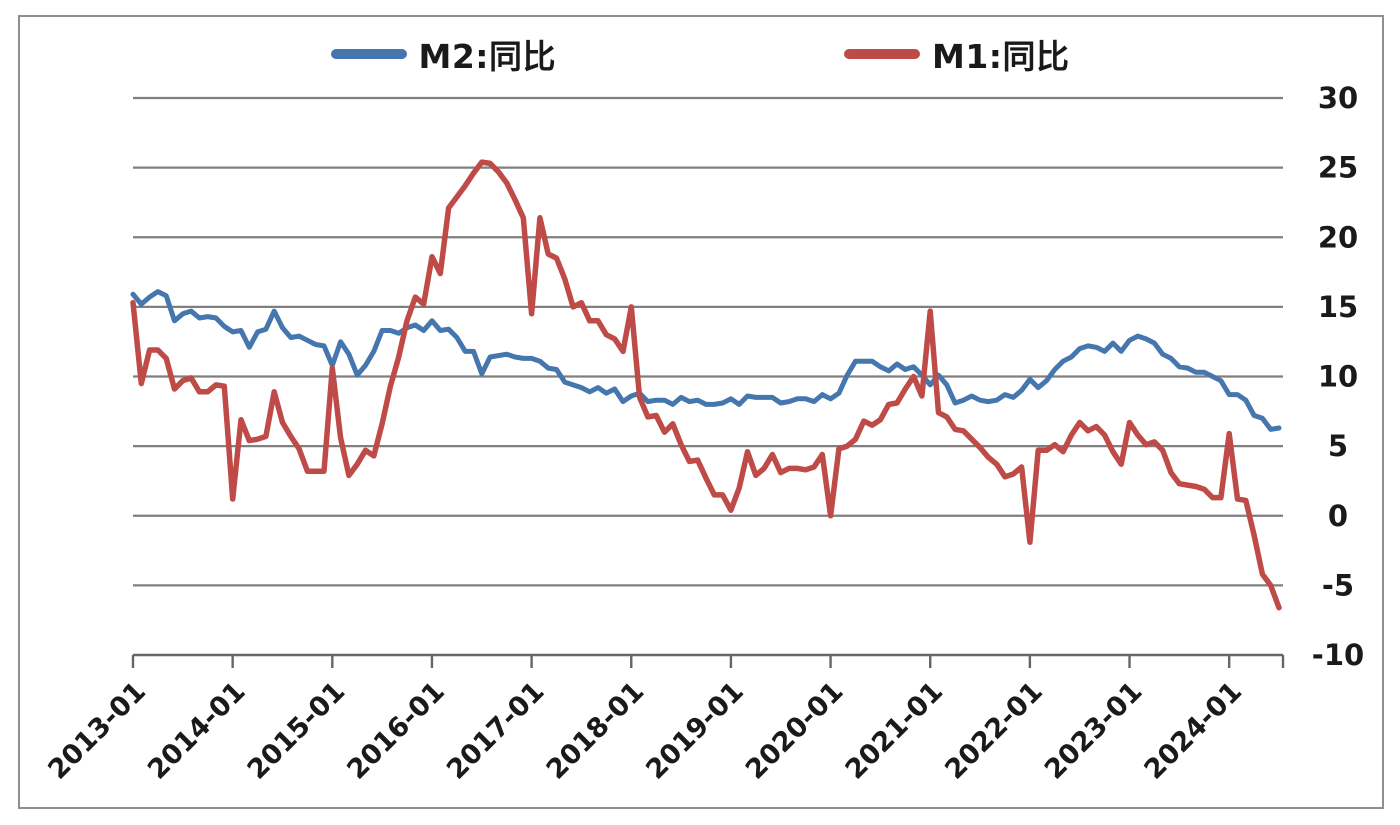 Image resolution: width=1400 pixels, height=825 pixels. Describe the element at coordinates (596, 731) in the screenshot. I see `x-tick-label-2018-01: 2018-01` at that location.